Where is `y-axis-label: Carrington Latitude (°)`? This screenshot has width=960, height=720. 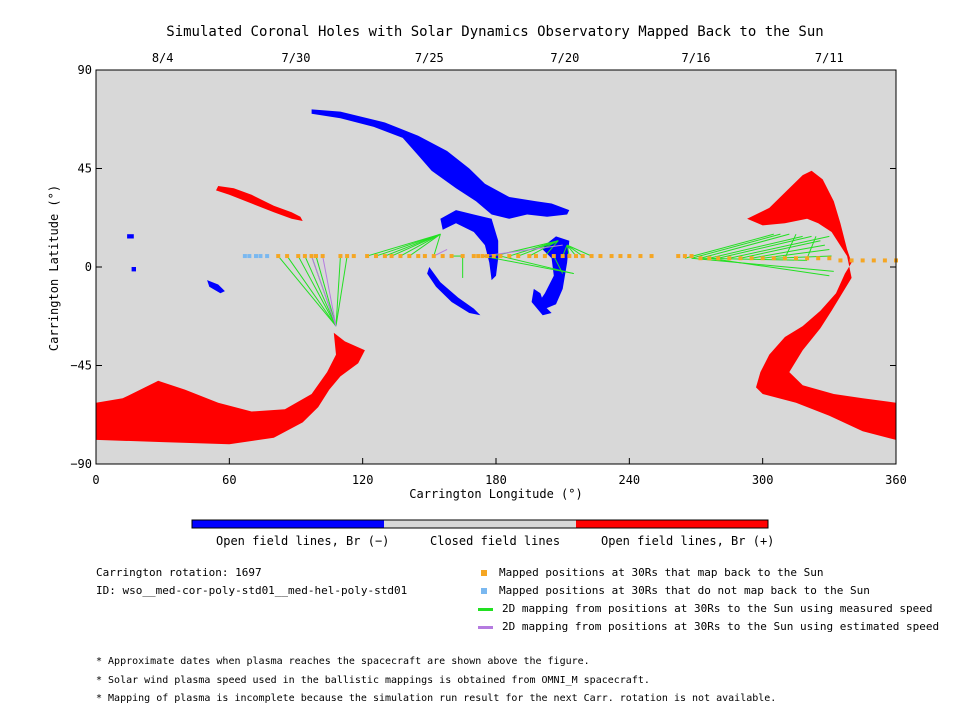 y-axis-label: Carrington Latitude (°) is located at coordinates (54, 268).